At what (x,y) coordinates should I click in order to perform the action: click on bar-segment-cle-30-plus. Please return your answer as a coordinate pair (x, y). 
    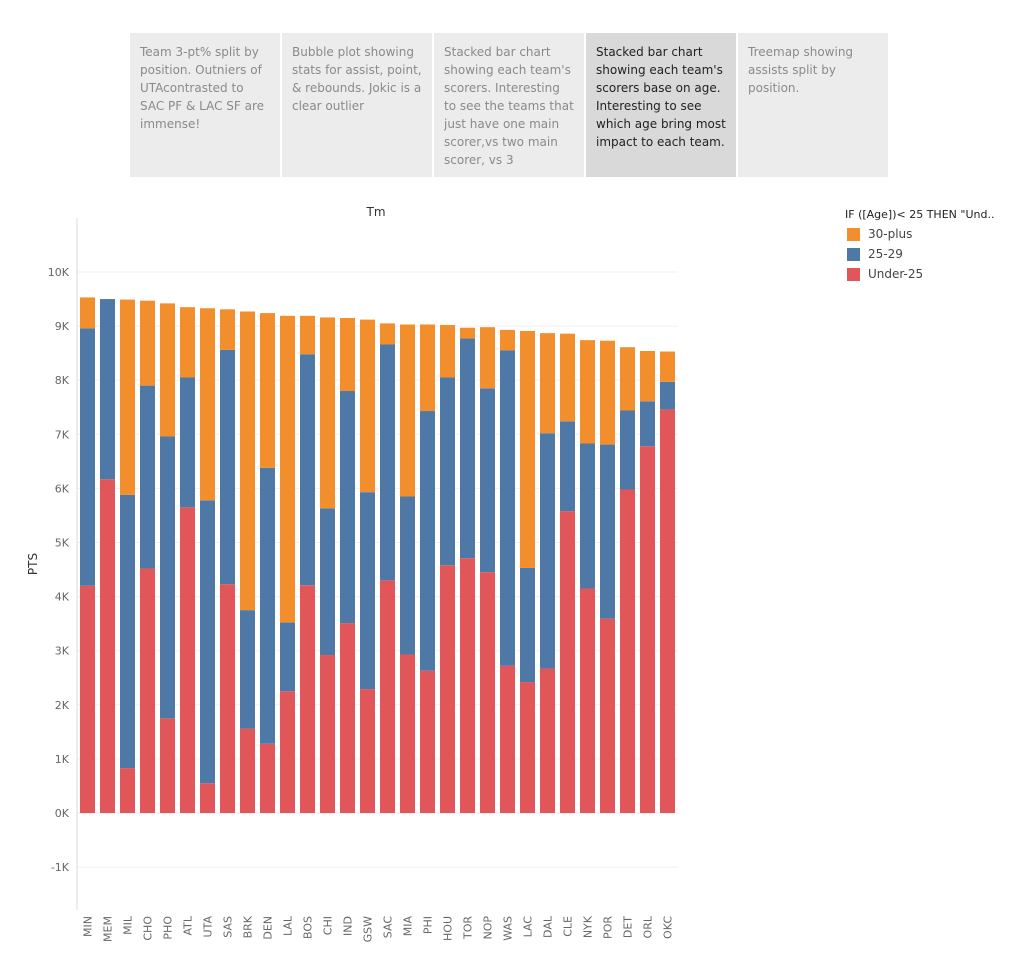
    Looking at the image, I should click on (567, 377).